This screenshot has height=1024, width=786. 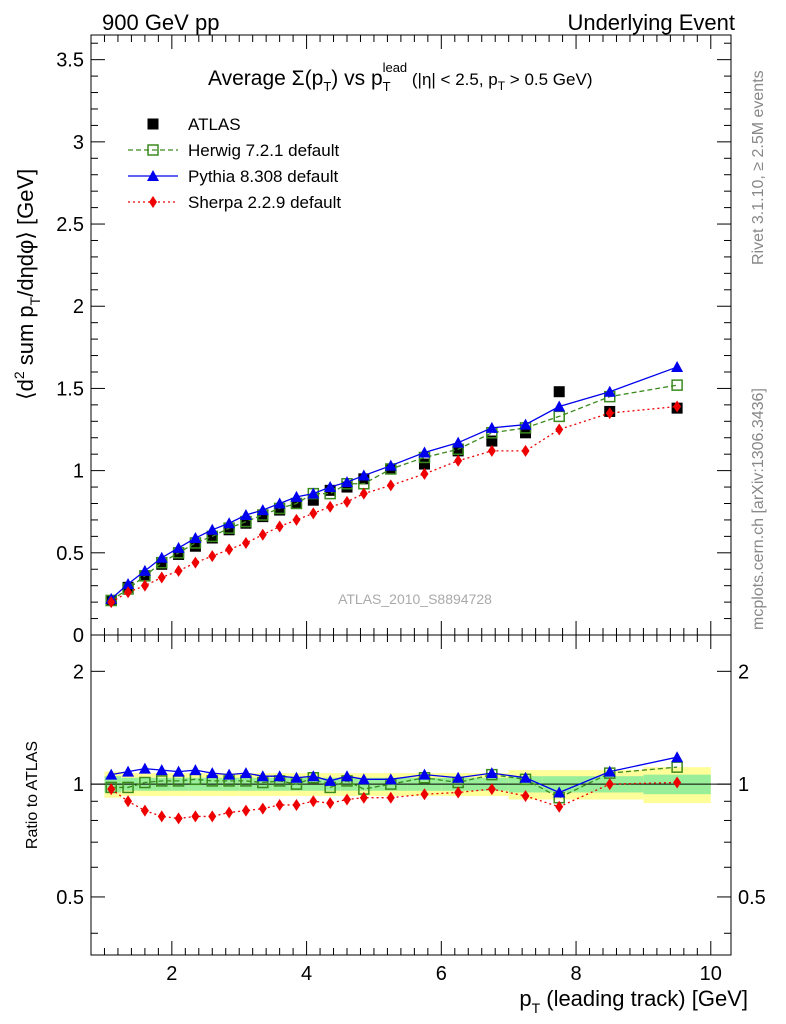 I want to click on ratio-ytick-label: 0.5, so click(x=70, y=898).